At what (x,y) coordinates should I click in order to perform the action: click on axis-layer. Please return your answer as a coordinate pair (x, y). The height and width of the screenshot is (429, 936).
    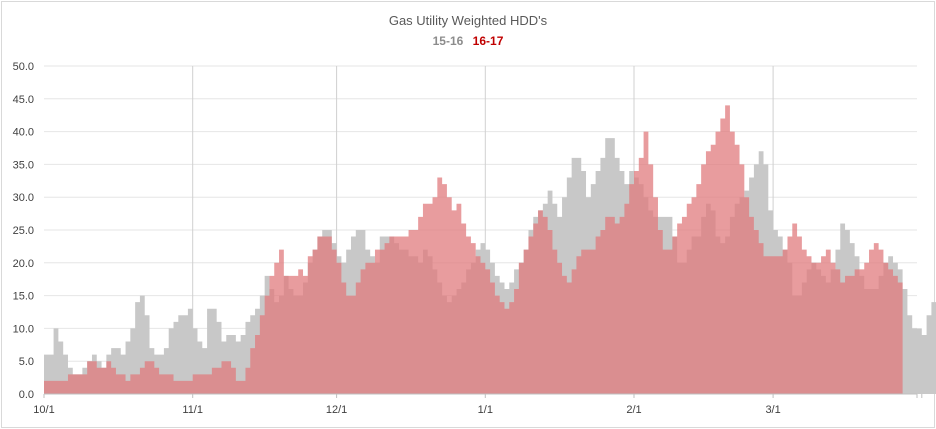
    Looking at the image, I should click on (483, 395).